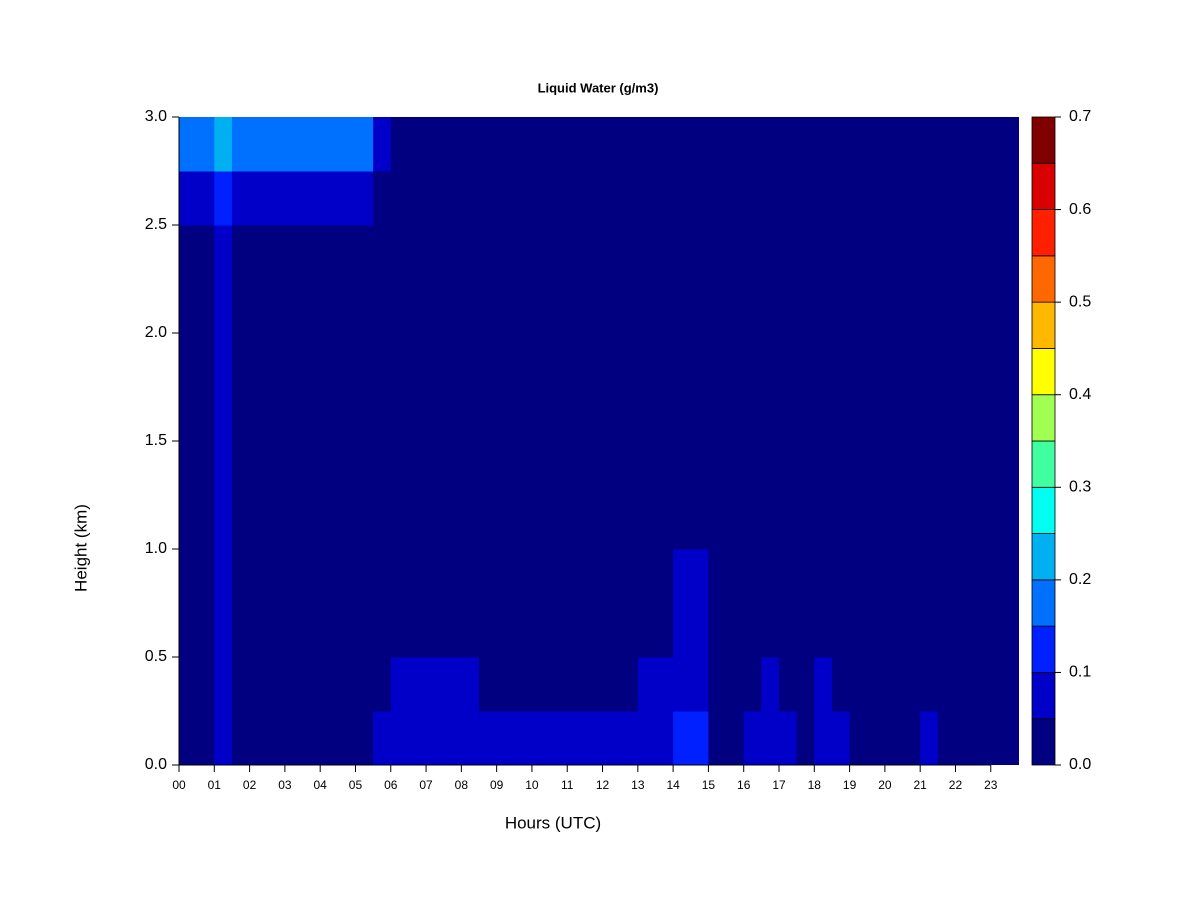  Describe the element at coordinates (156, 440) in the screenshot. I see `y-tick-label: 1.5` at that location.